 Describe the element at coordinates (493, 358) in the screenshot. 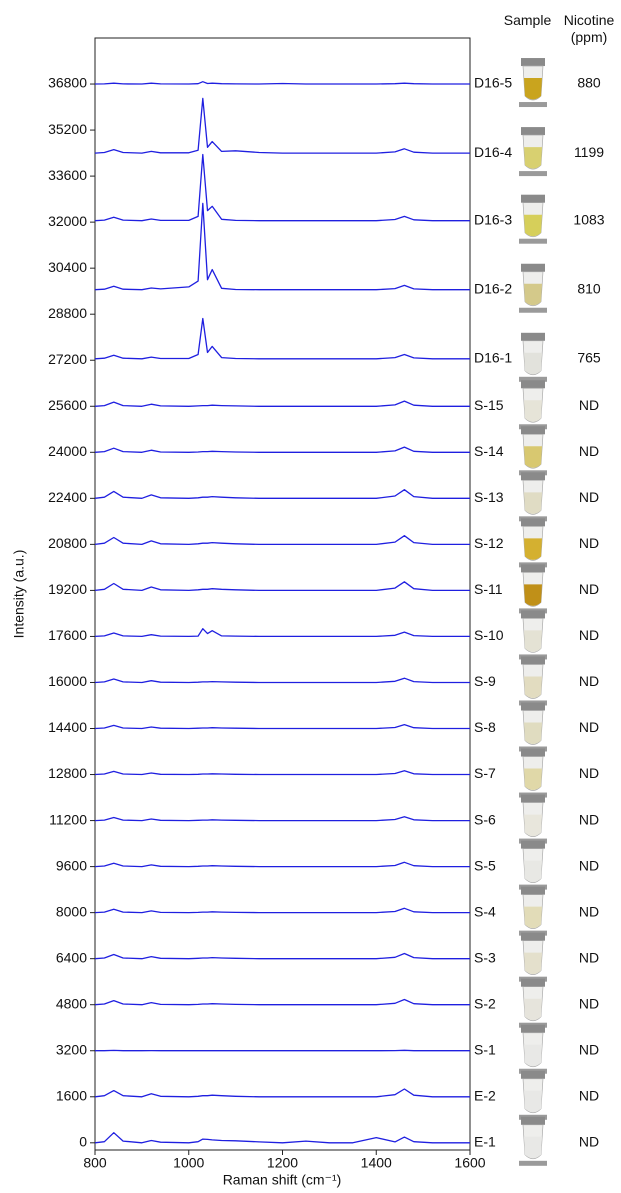

I see `sample-label: D16-1` at that location.